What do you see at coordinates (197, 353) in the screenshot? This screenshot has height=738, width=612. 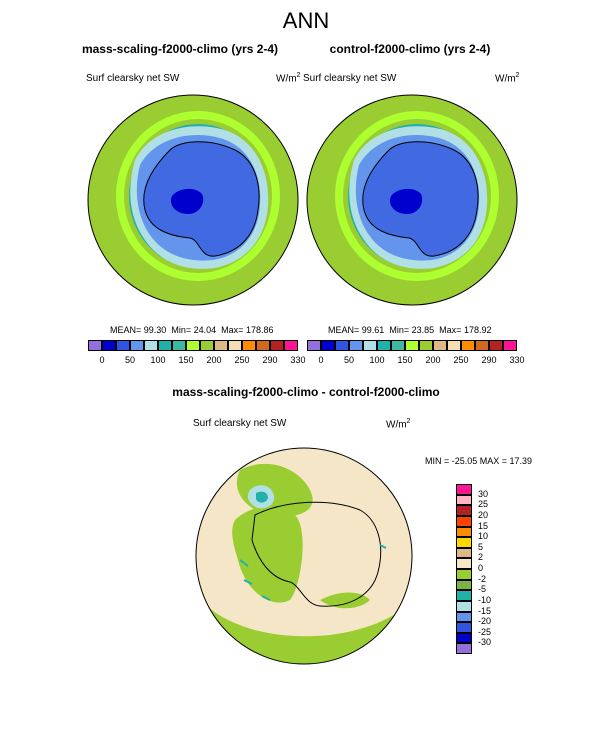 I see `panel-1-colorbar: 0 50 100 150 200 250 290 330` at bounding box center [197, 353].